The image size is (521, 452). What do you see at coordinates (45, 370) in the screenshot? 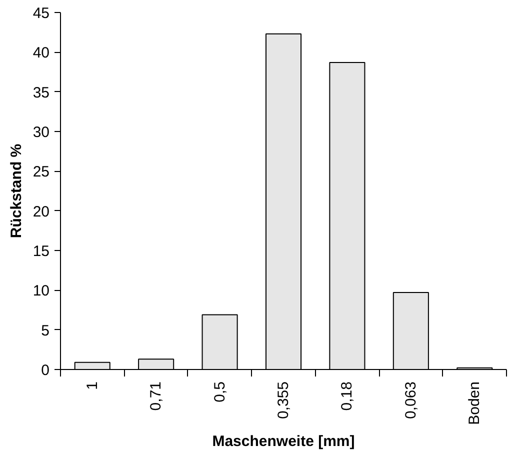
I see `y-tick-label: 0` at bounding box center [45, 370].